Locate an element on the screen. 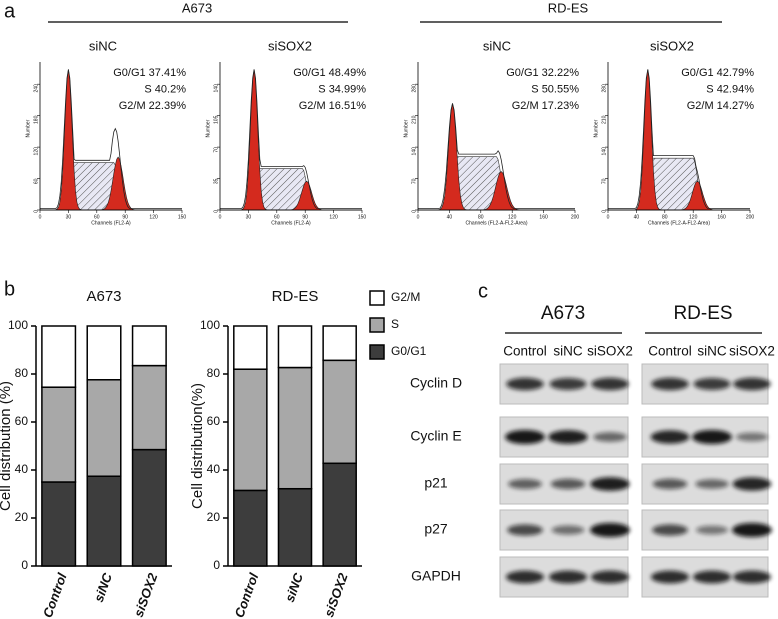 This screenshot has height=619, width=778. y-tick-label: 105 is located at coordinates (216, 119).